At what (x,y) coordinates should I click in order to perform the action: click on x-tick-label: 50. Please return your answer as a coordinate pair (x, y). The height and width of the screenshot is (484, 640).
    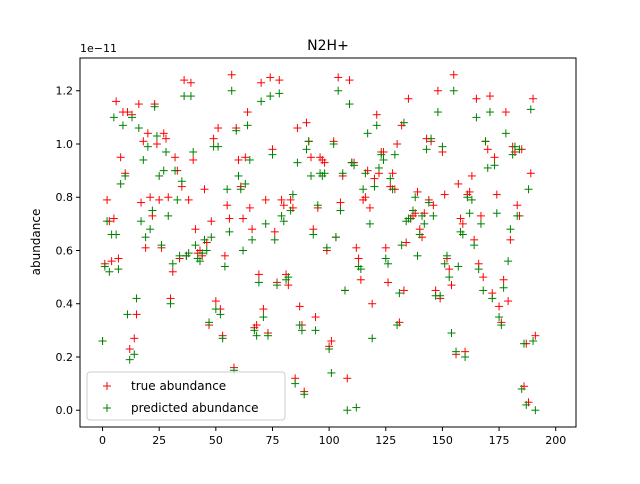
    Looking at the image, I should click on (216, 440).